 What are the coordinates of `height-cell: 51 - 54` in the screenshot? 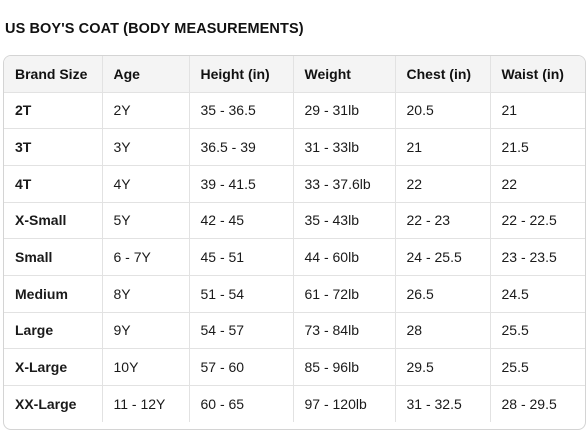 It's located at (241, 294).